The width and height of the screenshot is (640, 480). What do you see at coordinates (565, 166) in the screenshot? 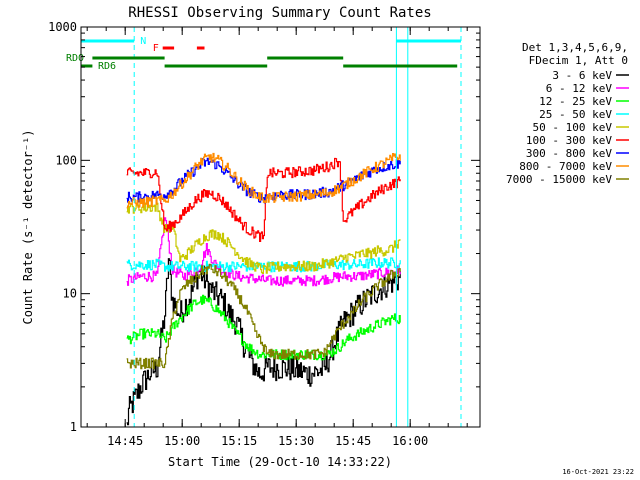
I see `legend-label-7: 800 - 7000 keV` at bounding box center [565, 166].